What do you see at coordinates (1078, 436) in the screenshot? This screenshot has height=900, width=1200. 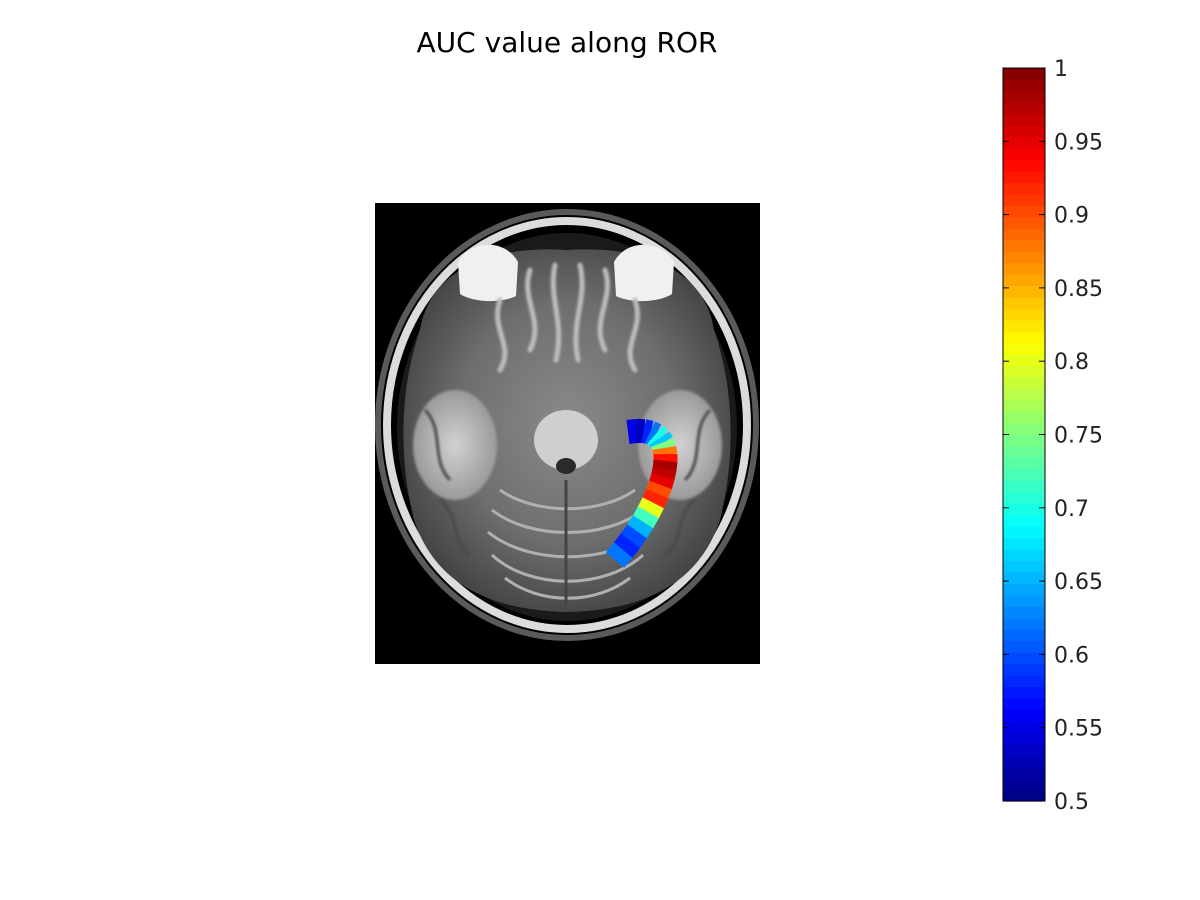 I see `colorbar-tick-label: 0.75` at bounding box center [1078, 436].